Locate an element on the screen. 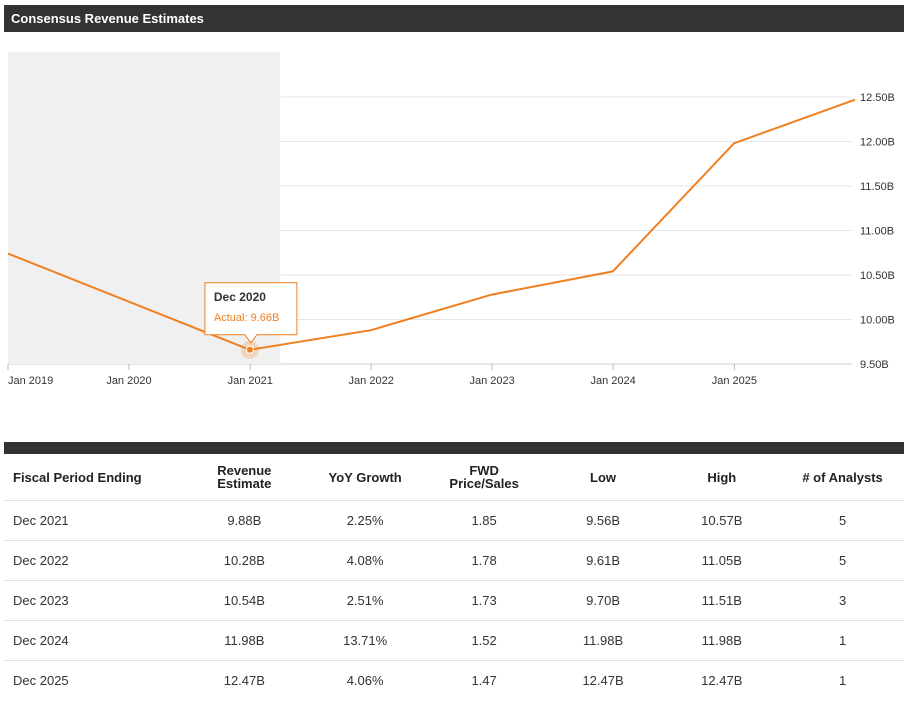 The height and width of the screenshot is (710, 908). column-header: Low is located at coordinates (603, 477).